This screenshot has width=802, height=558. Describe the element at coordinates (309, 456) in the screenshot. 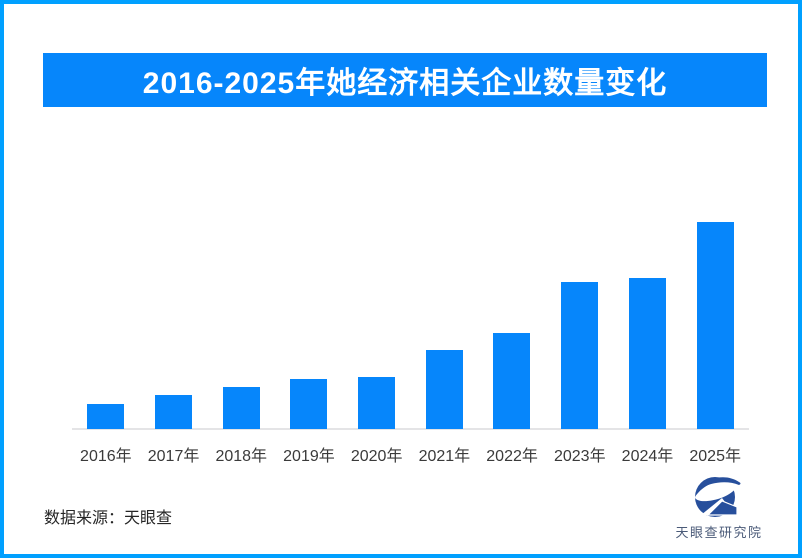

I see `x-tick-label: 2019年` at that location.